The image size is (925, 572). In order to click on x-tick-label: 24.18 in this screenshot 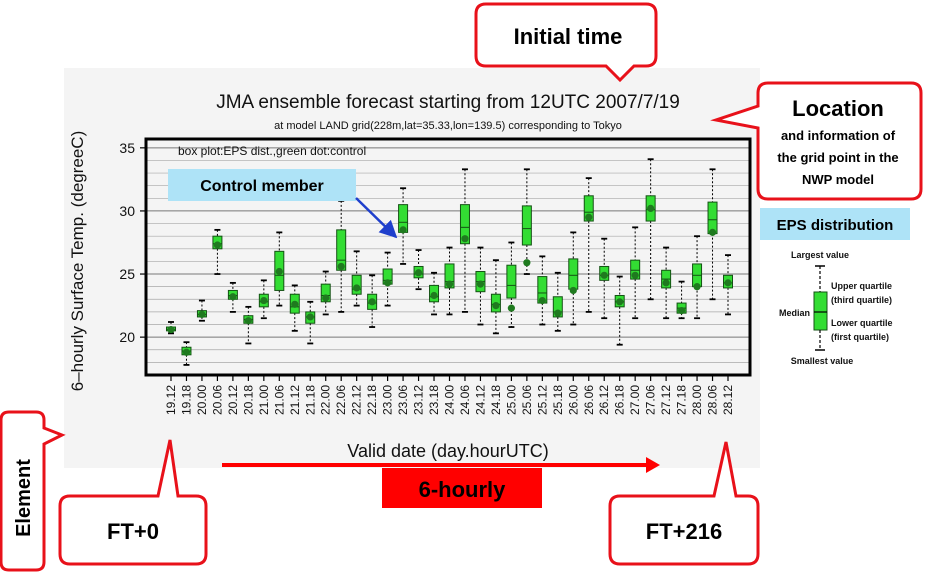, I will do `click(496, 400)`.